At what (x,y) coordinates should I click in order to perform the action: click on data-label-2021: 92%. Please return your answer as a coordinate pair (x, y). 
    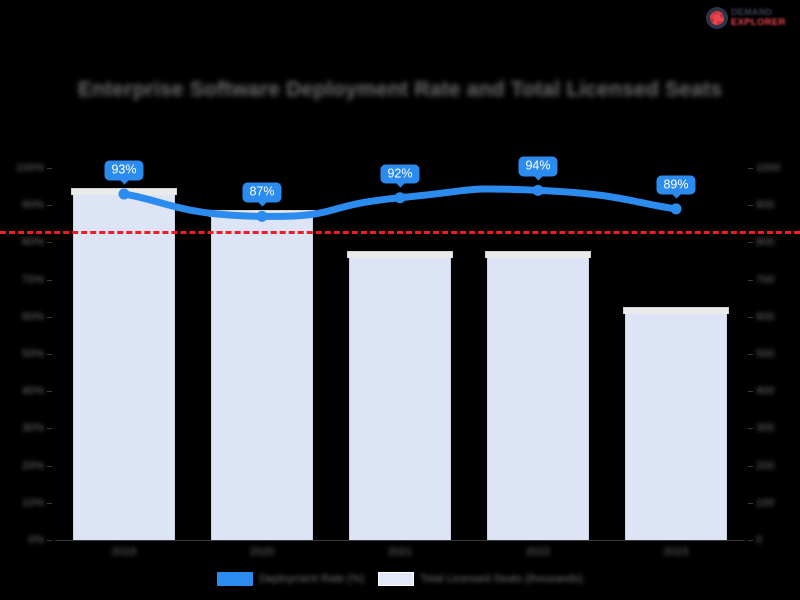
    Looking at the image, I should click on (400, 174).